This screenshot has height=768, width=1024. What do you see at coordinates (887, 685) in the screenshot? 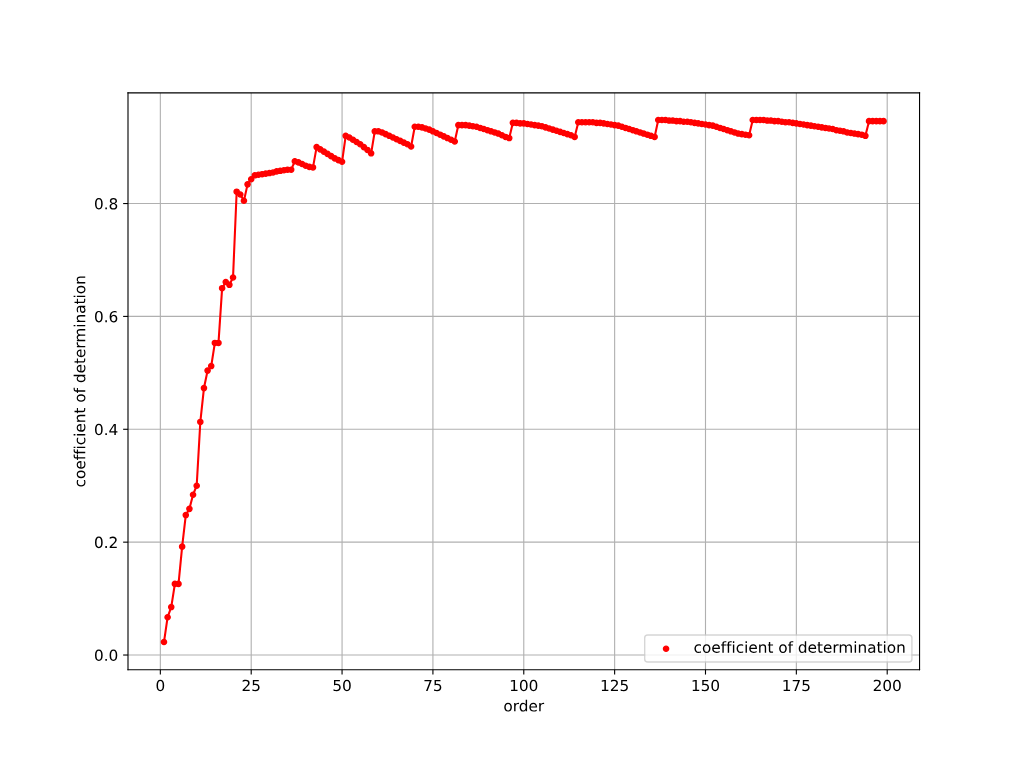
I see `x-tick-label: 200` at bounding box center [887, 685].